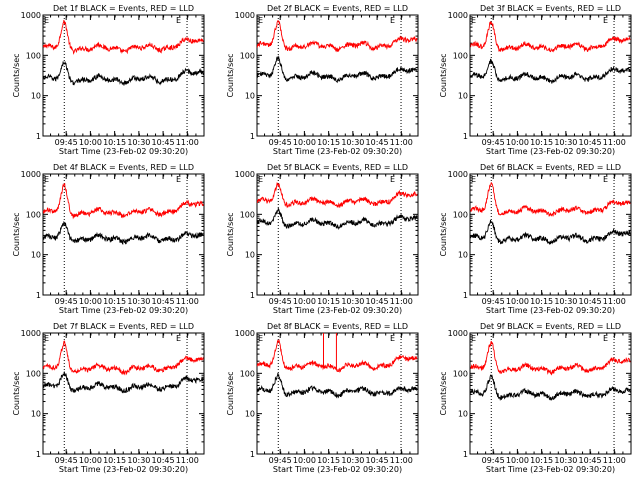 This screenshot has height=480, width=640. Describe the element at coordinates (550, 167) in the screenshot. I see `panel-title: Det 6f BLACK = Events, RED = LLD` at that location.